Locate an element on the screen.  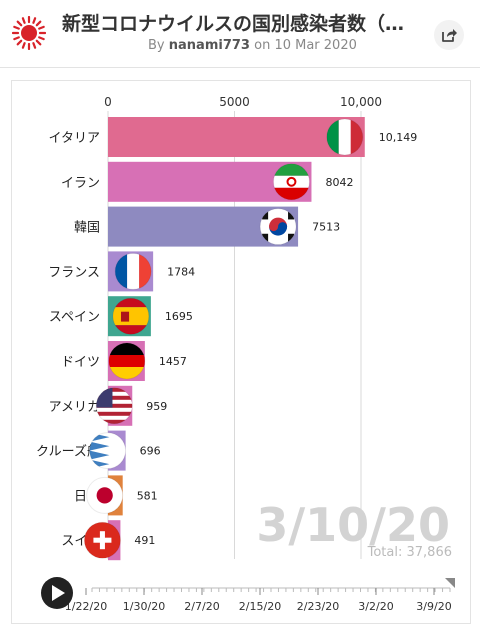
category-label: 韓国 is located at coordinates (87, 228).